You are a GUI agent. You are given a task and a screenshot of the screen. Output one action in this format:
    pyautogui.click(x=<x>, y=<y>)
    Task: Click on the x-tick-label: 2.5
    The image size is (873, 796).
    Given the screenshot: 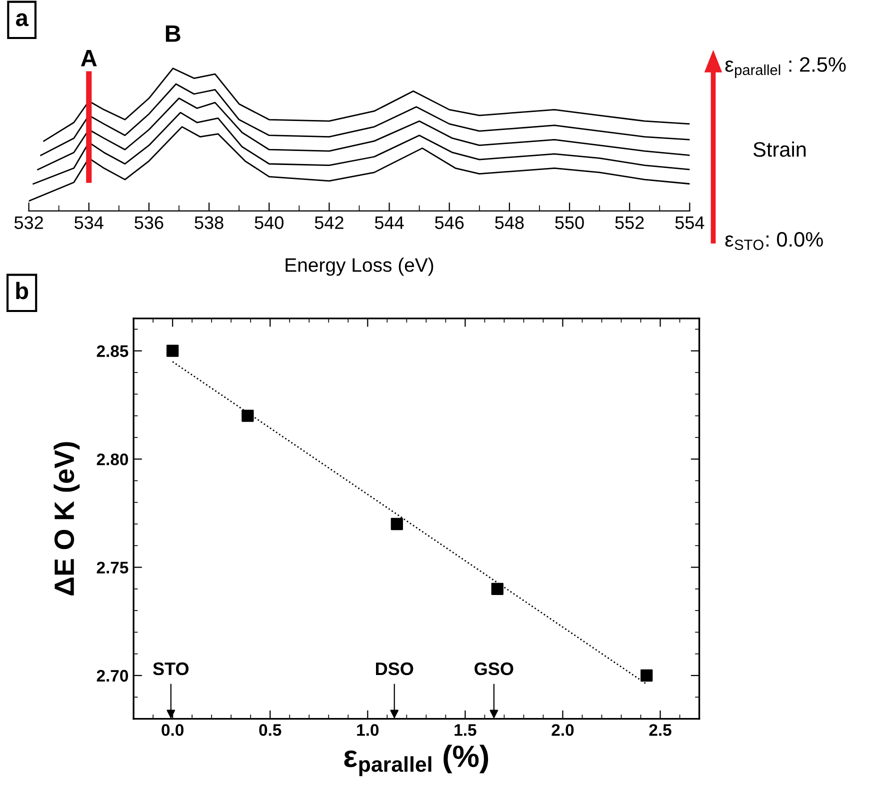 What is the action you would take?
    pyautogui.click(x=660, y=730)
    